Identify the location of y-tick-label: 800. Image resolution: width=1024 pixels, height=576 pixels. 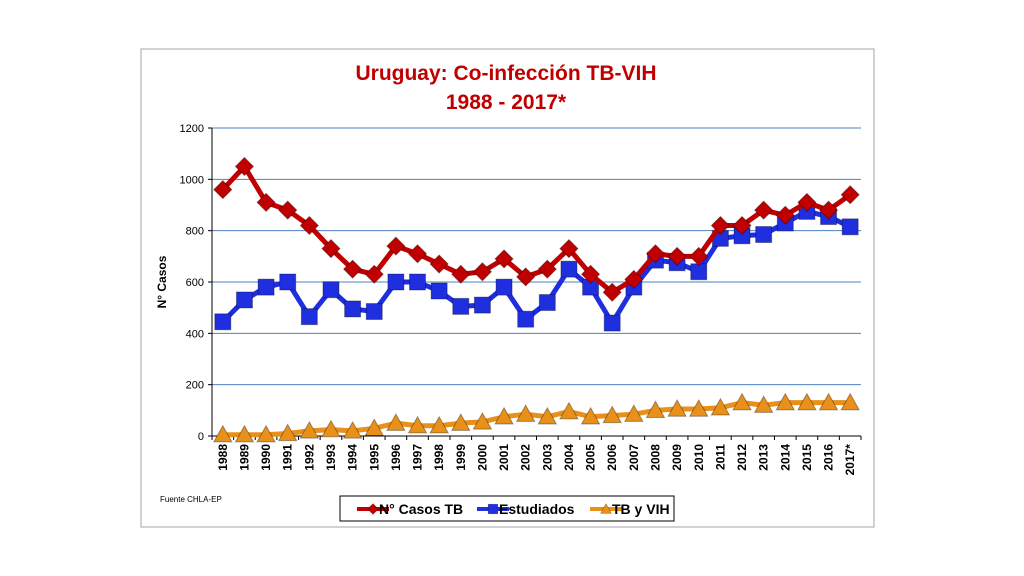
(195, 232).